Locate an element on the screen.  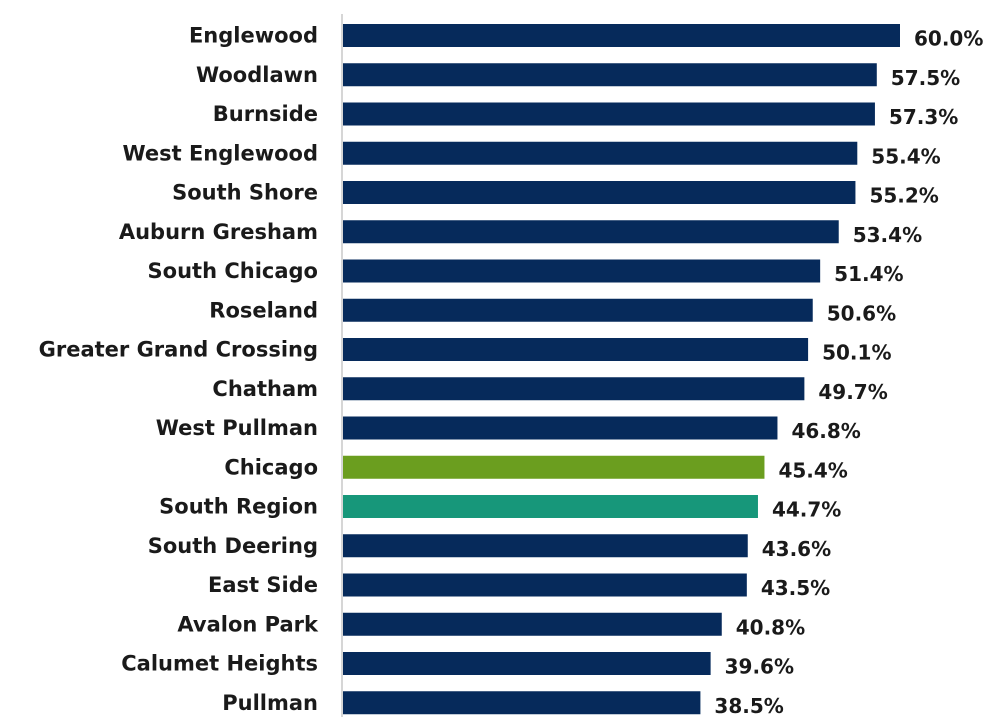
value-label-south-region: 44.7% is located at coordinates (806, 510).